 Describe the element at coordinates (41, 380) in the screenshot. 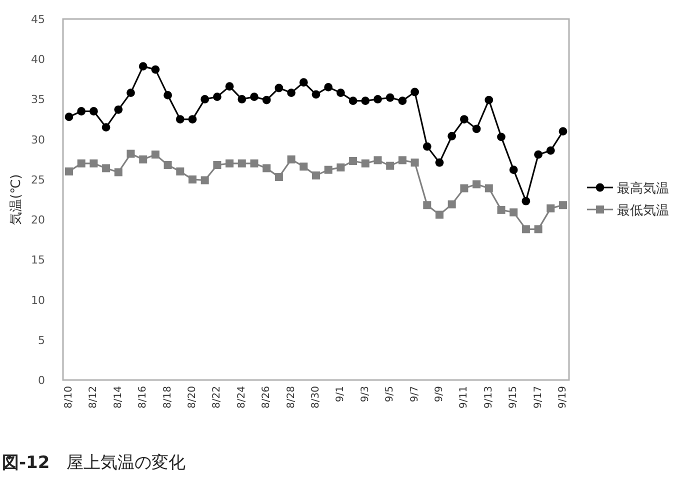

I see `y-tick-label: 0` at that location.